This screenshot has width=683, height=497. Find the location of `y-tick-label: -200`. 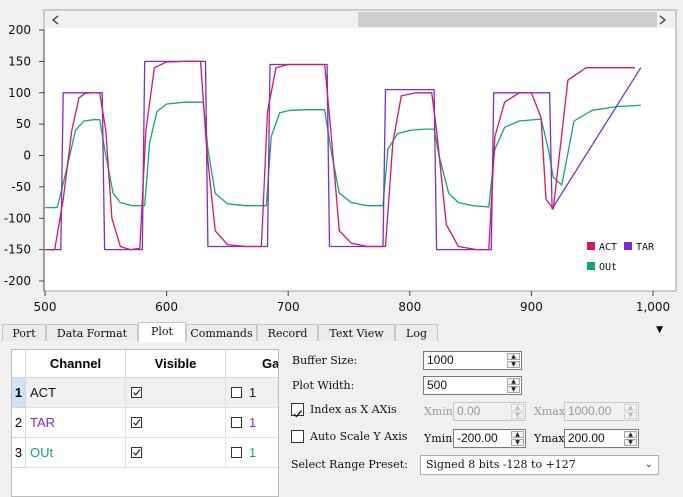

y-tick-label: -200 is located at coordinates (17, 281).